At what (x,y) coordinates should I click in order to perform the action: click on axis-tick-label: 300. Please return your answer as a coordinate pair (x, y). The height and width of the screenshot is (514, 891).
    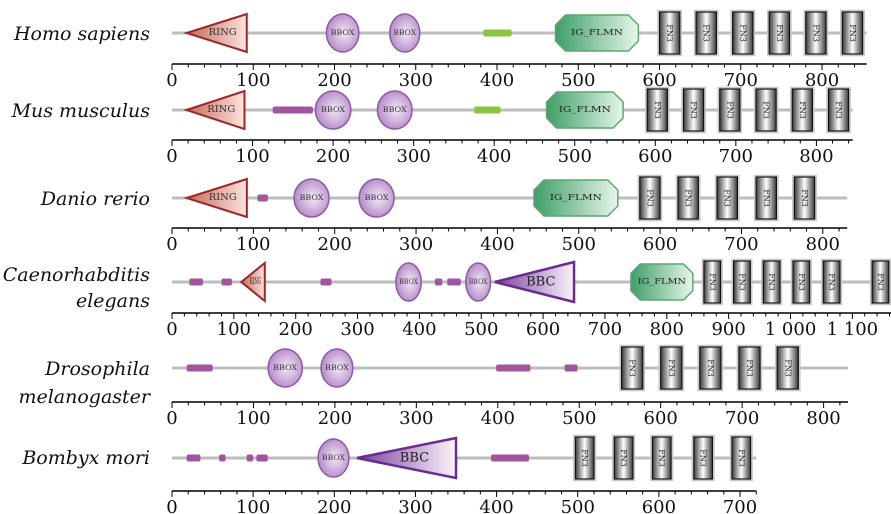
    Looking at the image, I should click on (415, 505).